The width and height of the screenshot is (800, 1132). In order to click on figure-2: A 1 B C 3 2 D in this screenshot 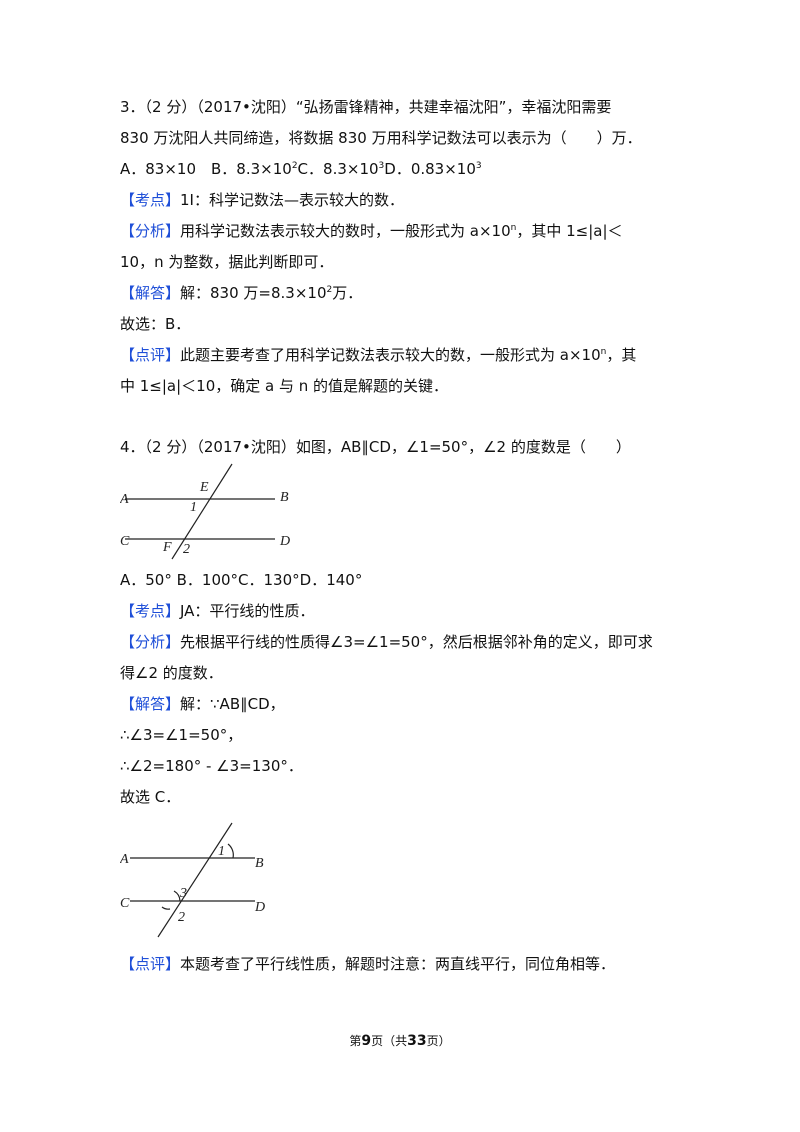, I will do `click(192, 880)`.